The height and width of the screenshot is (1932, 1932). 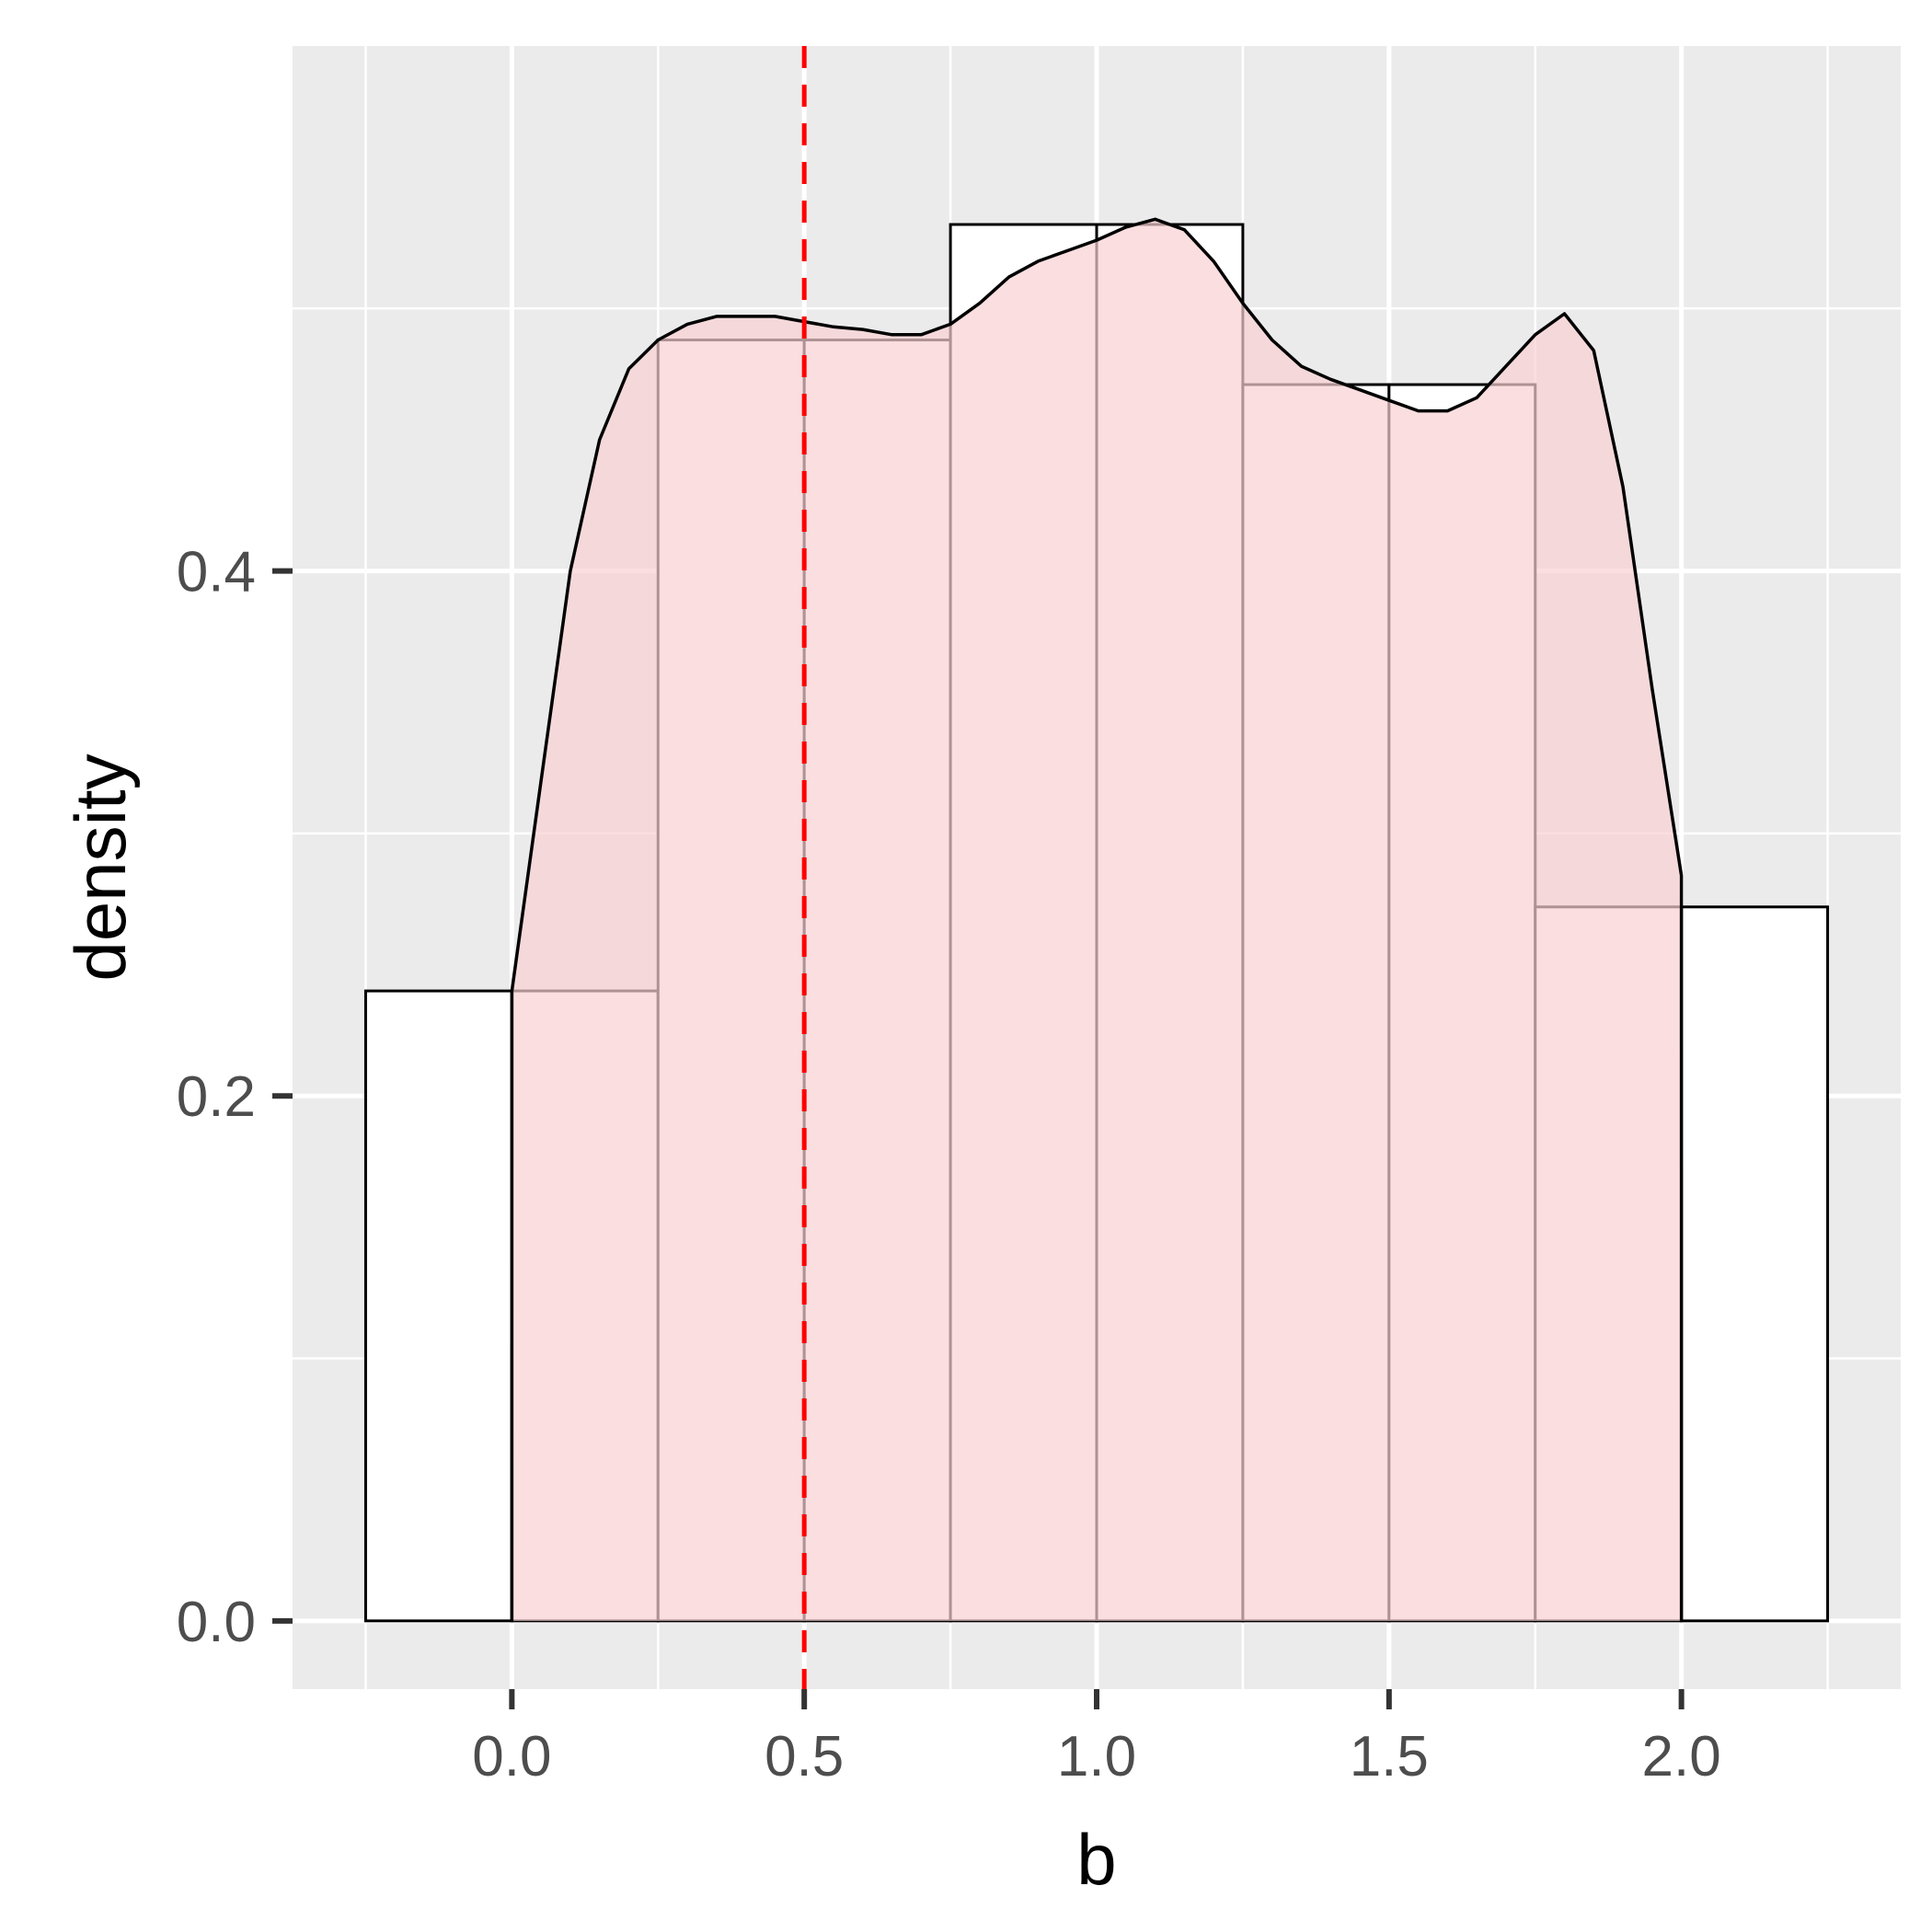 What do you see at coordinates (1389, 1756) in the screenshot?
I see `x-tick-label: 1.5` at bounding box center [1389, 1756].